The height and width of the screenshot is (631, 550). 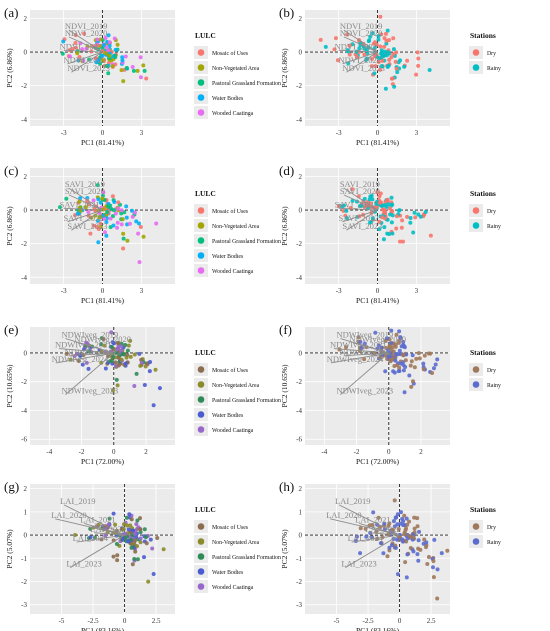 I want to click on legend-title: LULC, so click(x=205, y=35).